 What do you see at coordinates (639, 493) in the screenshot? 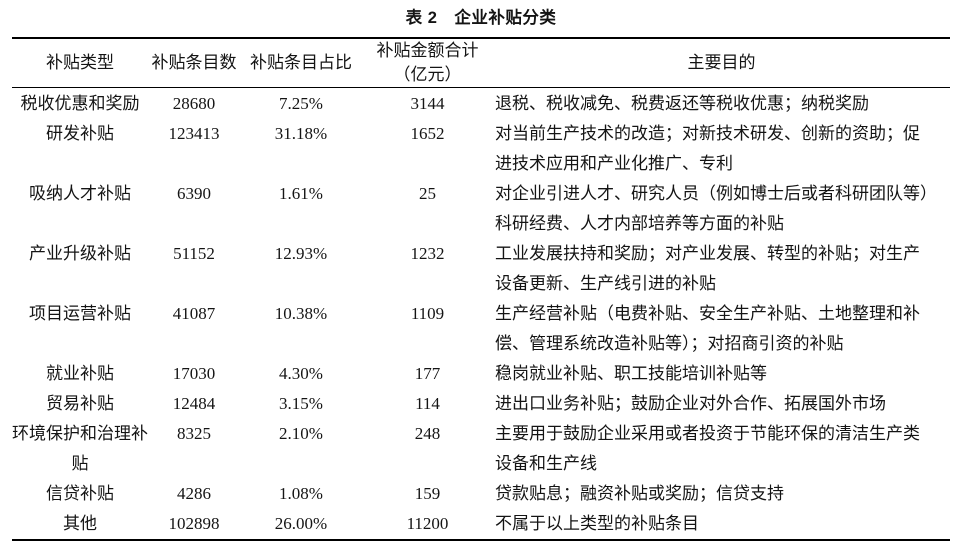
I see `cell-purpose: 贷款贴息；融资补贴或奖励；信贷支持` at bounding box center [639, 493].